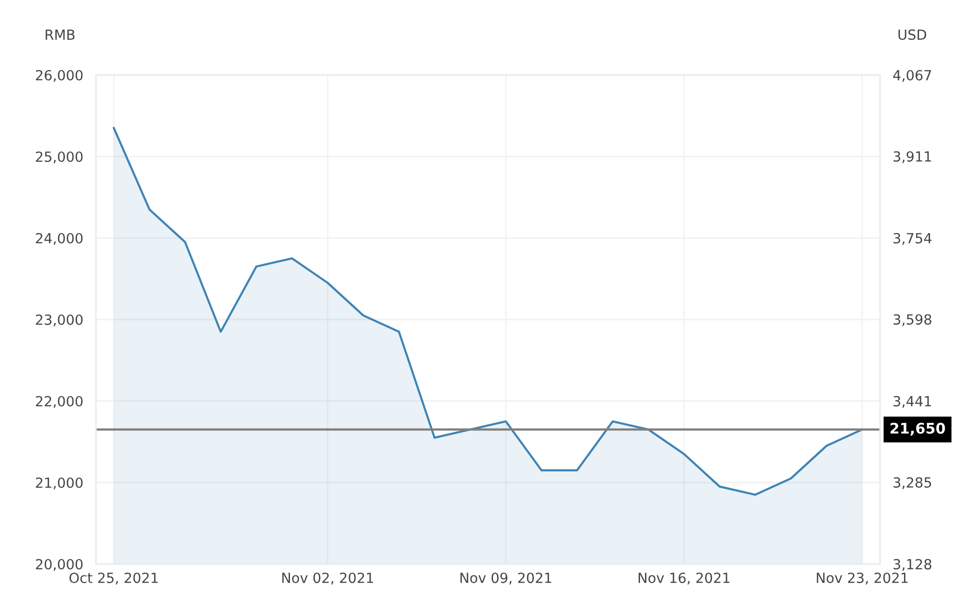 This screenshot has height=594, width=977. I want to click on y-tick-label: 24,000, so click(59, 238).